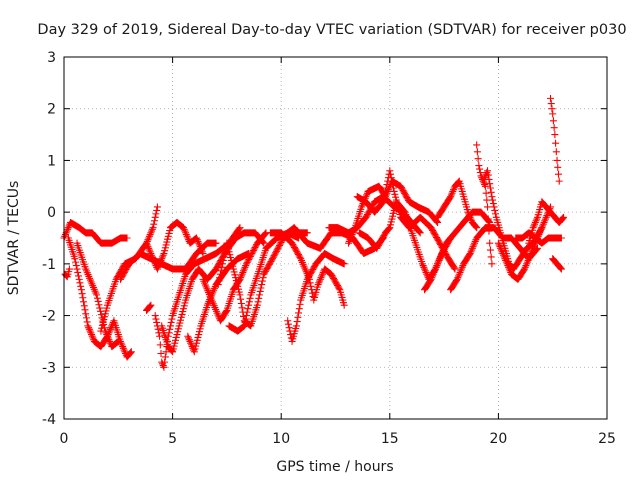 The height and width of the screenshot is (480, 640). Describe the element at coordinates (175, 245) in the screenshot. I see `series-arc7` at that location.